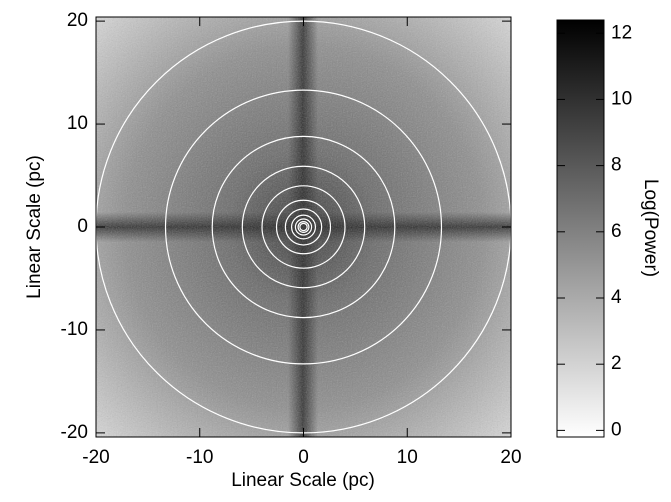 The height and width of the screenshot is (502, 671). I want to click on y-tick-label: -20, so click(74, 432).